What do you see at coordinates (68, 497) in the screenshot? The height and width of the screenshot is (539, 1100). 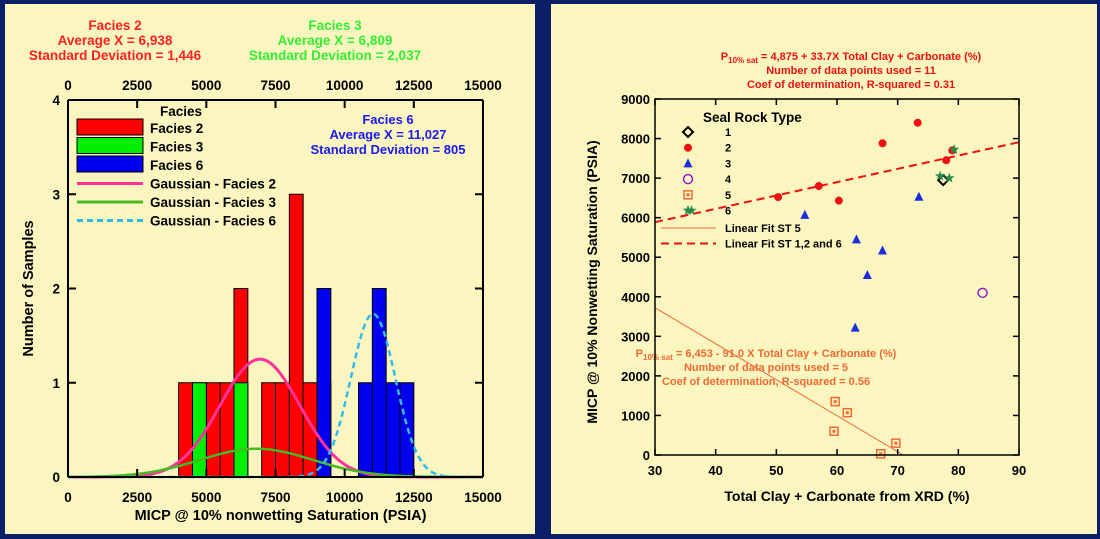 I see `x-tick-label: 0` at bounding box center [68, 497].